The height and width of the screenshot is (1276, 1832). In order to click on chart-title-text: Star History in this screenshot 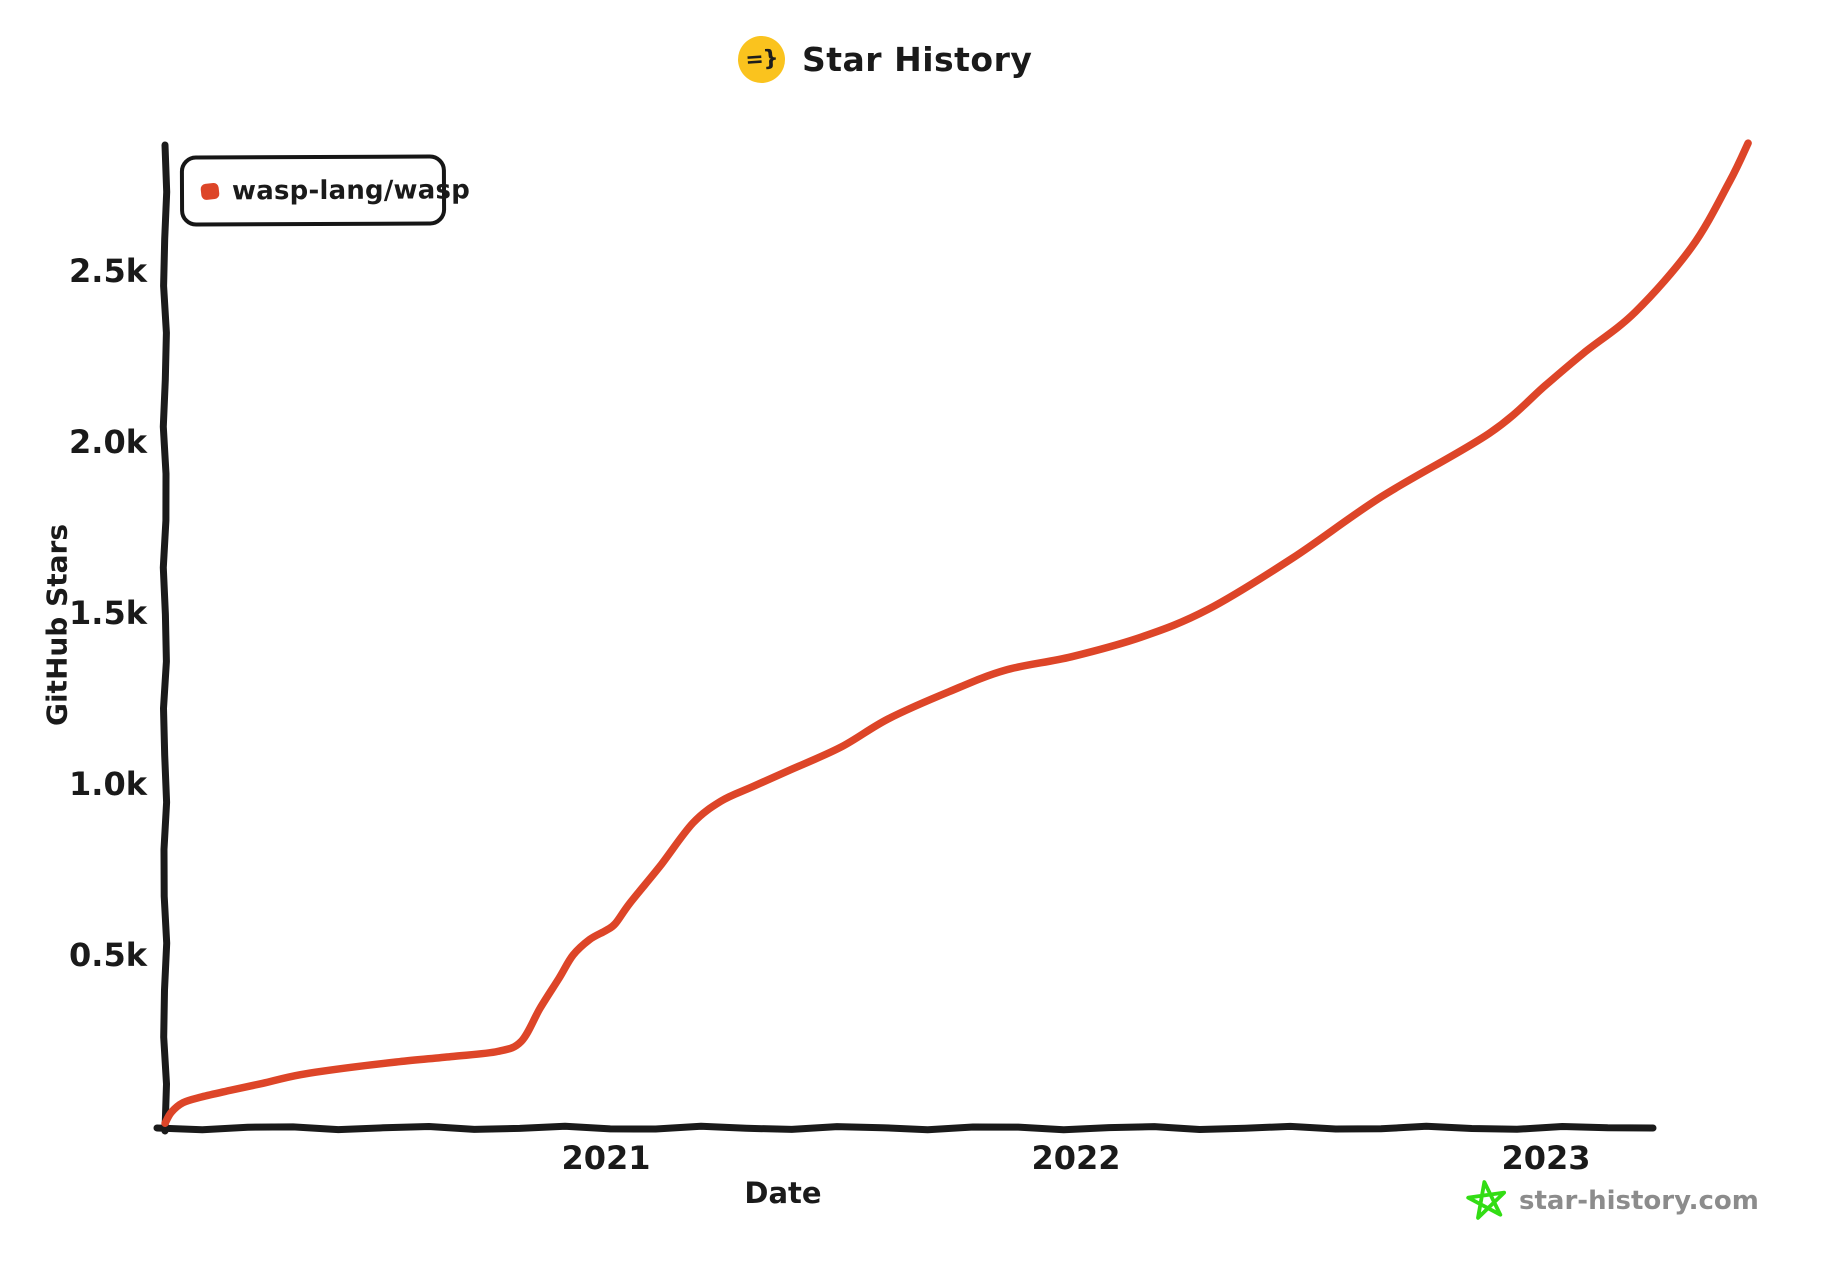, I will do `click(917, 59)`.